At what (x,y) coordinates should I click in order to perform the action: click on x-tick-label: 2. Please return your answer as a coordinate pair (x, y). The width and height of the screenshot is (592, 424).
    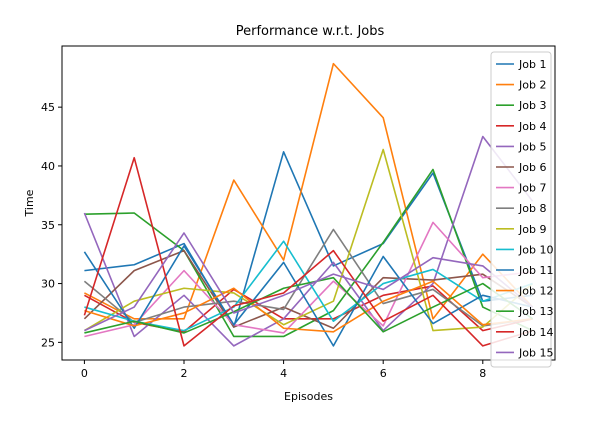
    Looking at the image, I should click on (184, 373).